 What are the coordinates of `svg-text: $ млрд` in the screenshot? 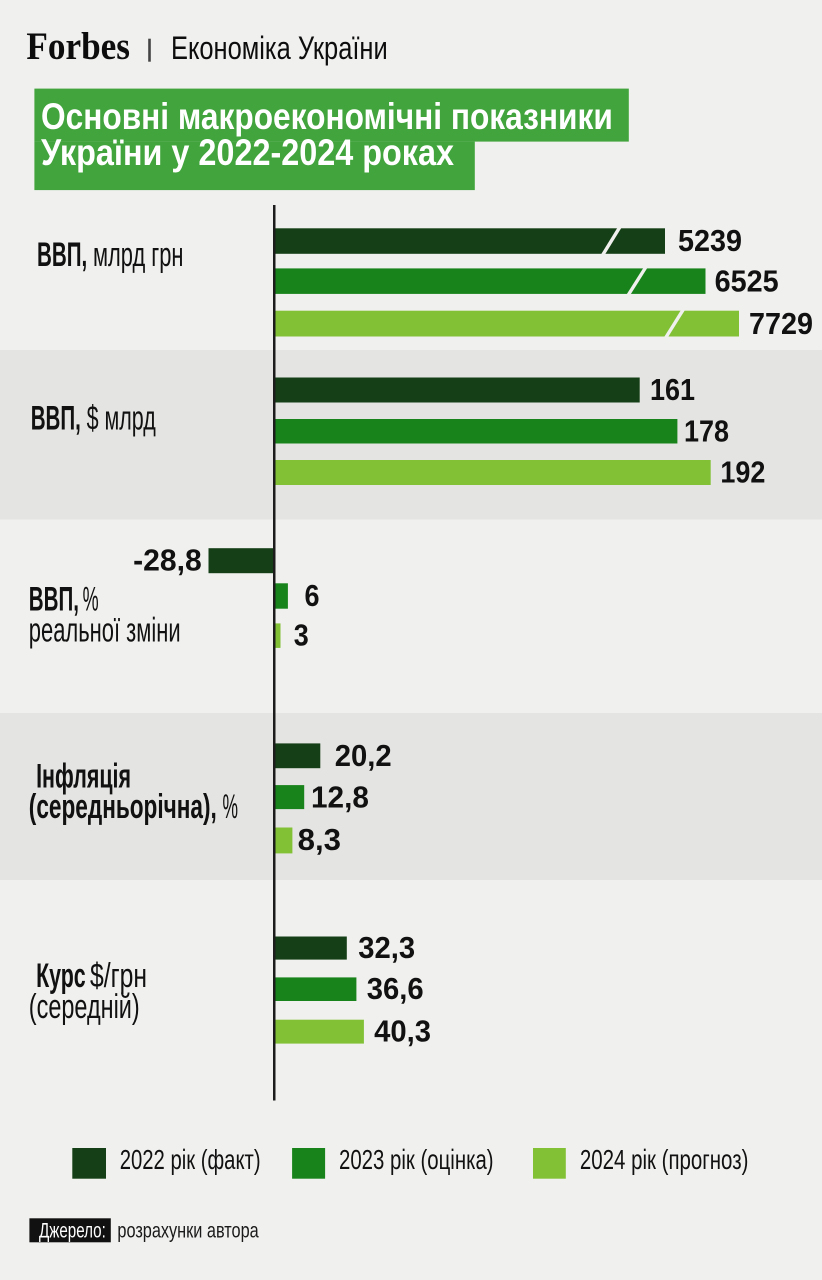 It's located at (121, 419).